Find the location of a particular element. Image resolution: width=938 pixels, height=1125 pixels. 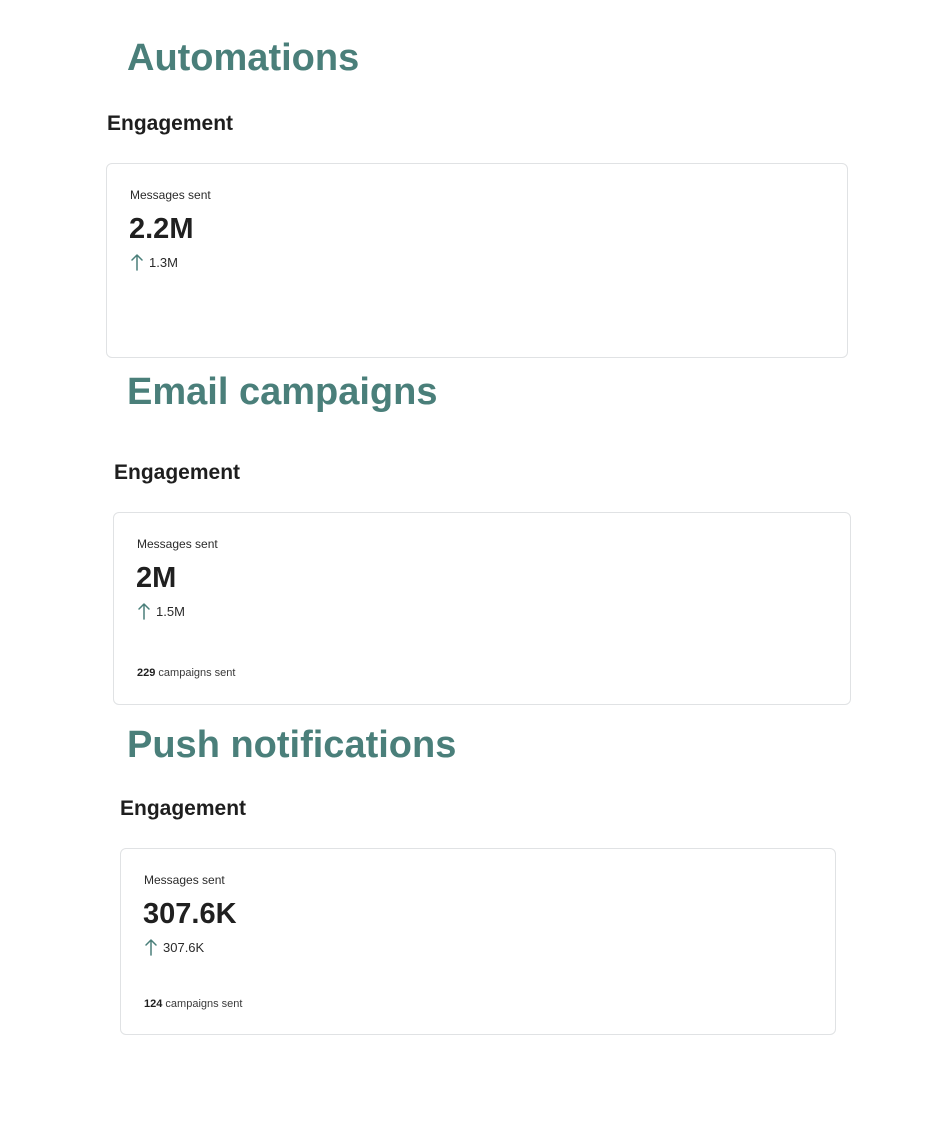

messages-sent-card-email-campaigns: Messages sent 2M 1.5M 229 campaigns sent is located at coordinates (482, 608).